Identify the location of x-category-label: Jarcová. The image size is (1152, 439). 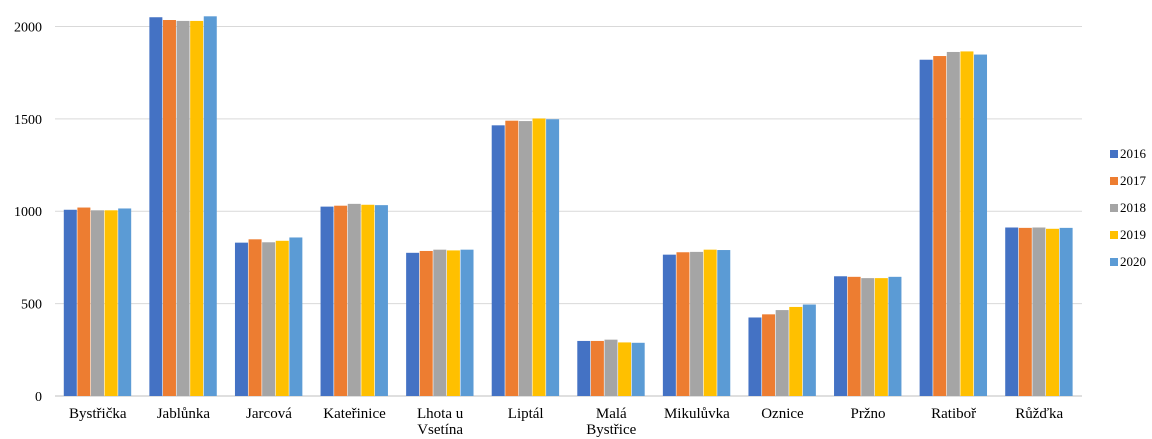
(269, 414).